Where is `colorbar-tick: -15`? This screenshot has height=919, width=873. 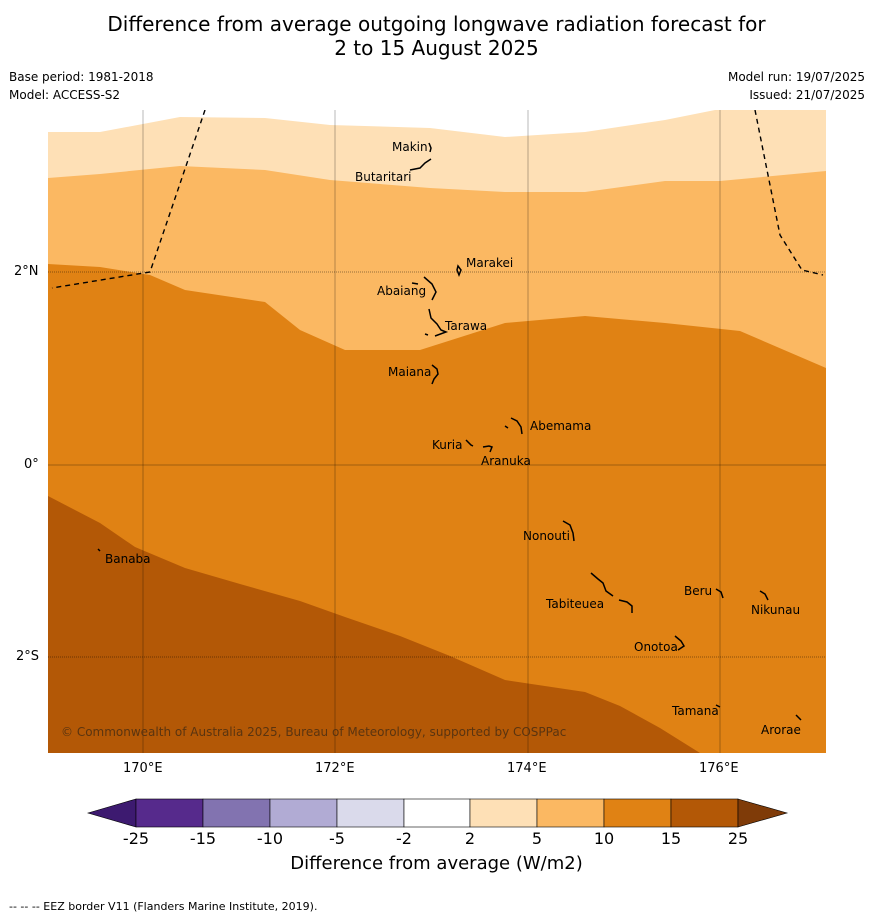 colorbar-tick: -15 is located at coordinates (203, 838).